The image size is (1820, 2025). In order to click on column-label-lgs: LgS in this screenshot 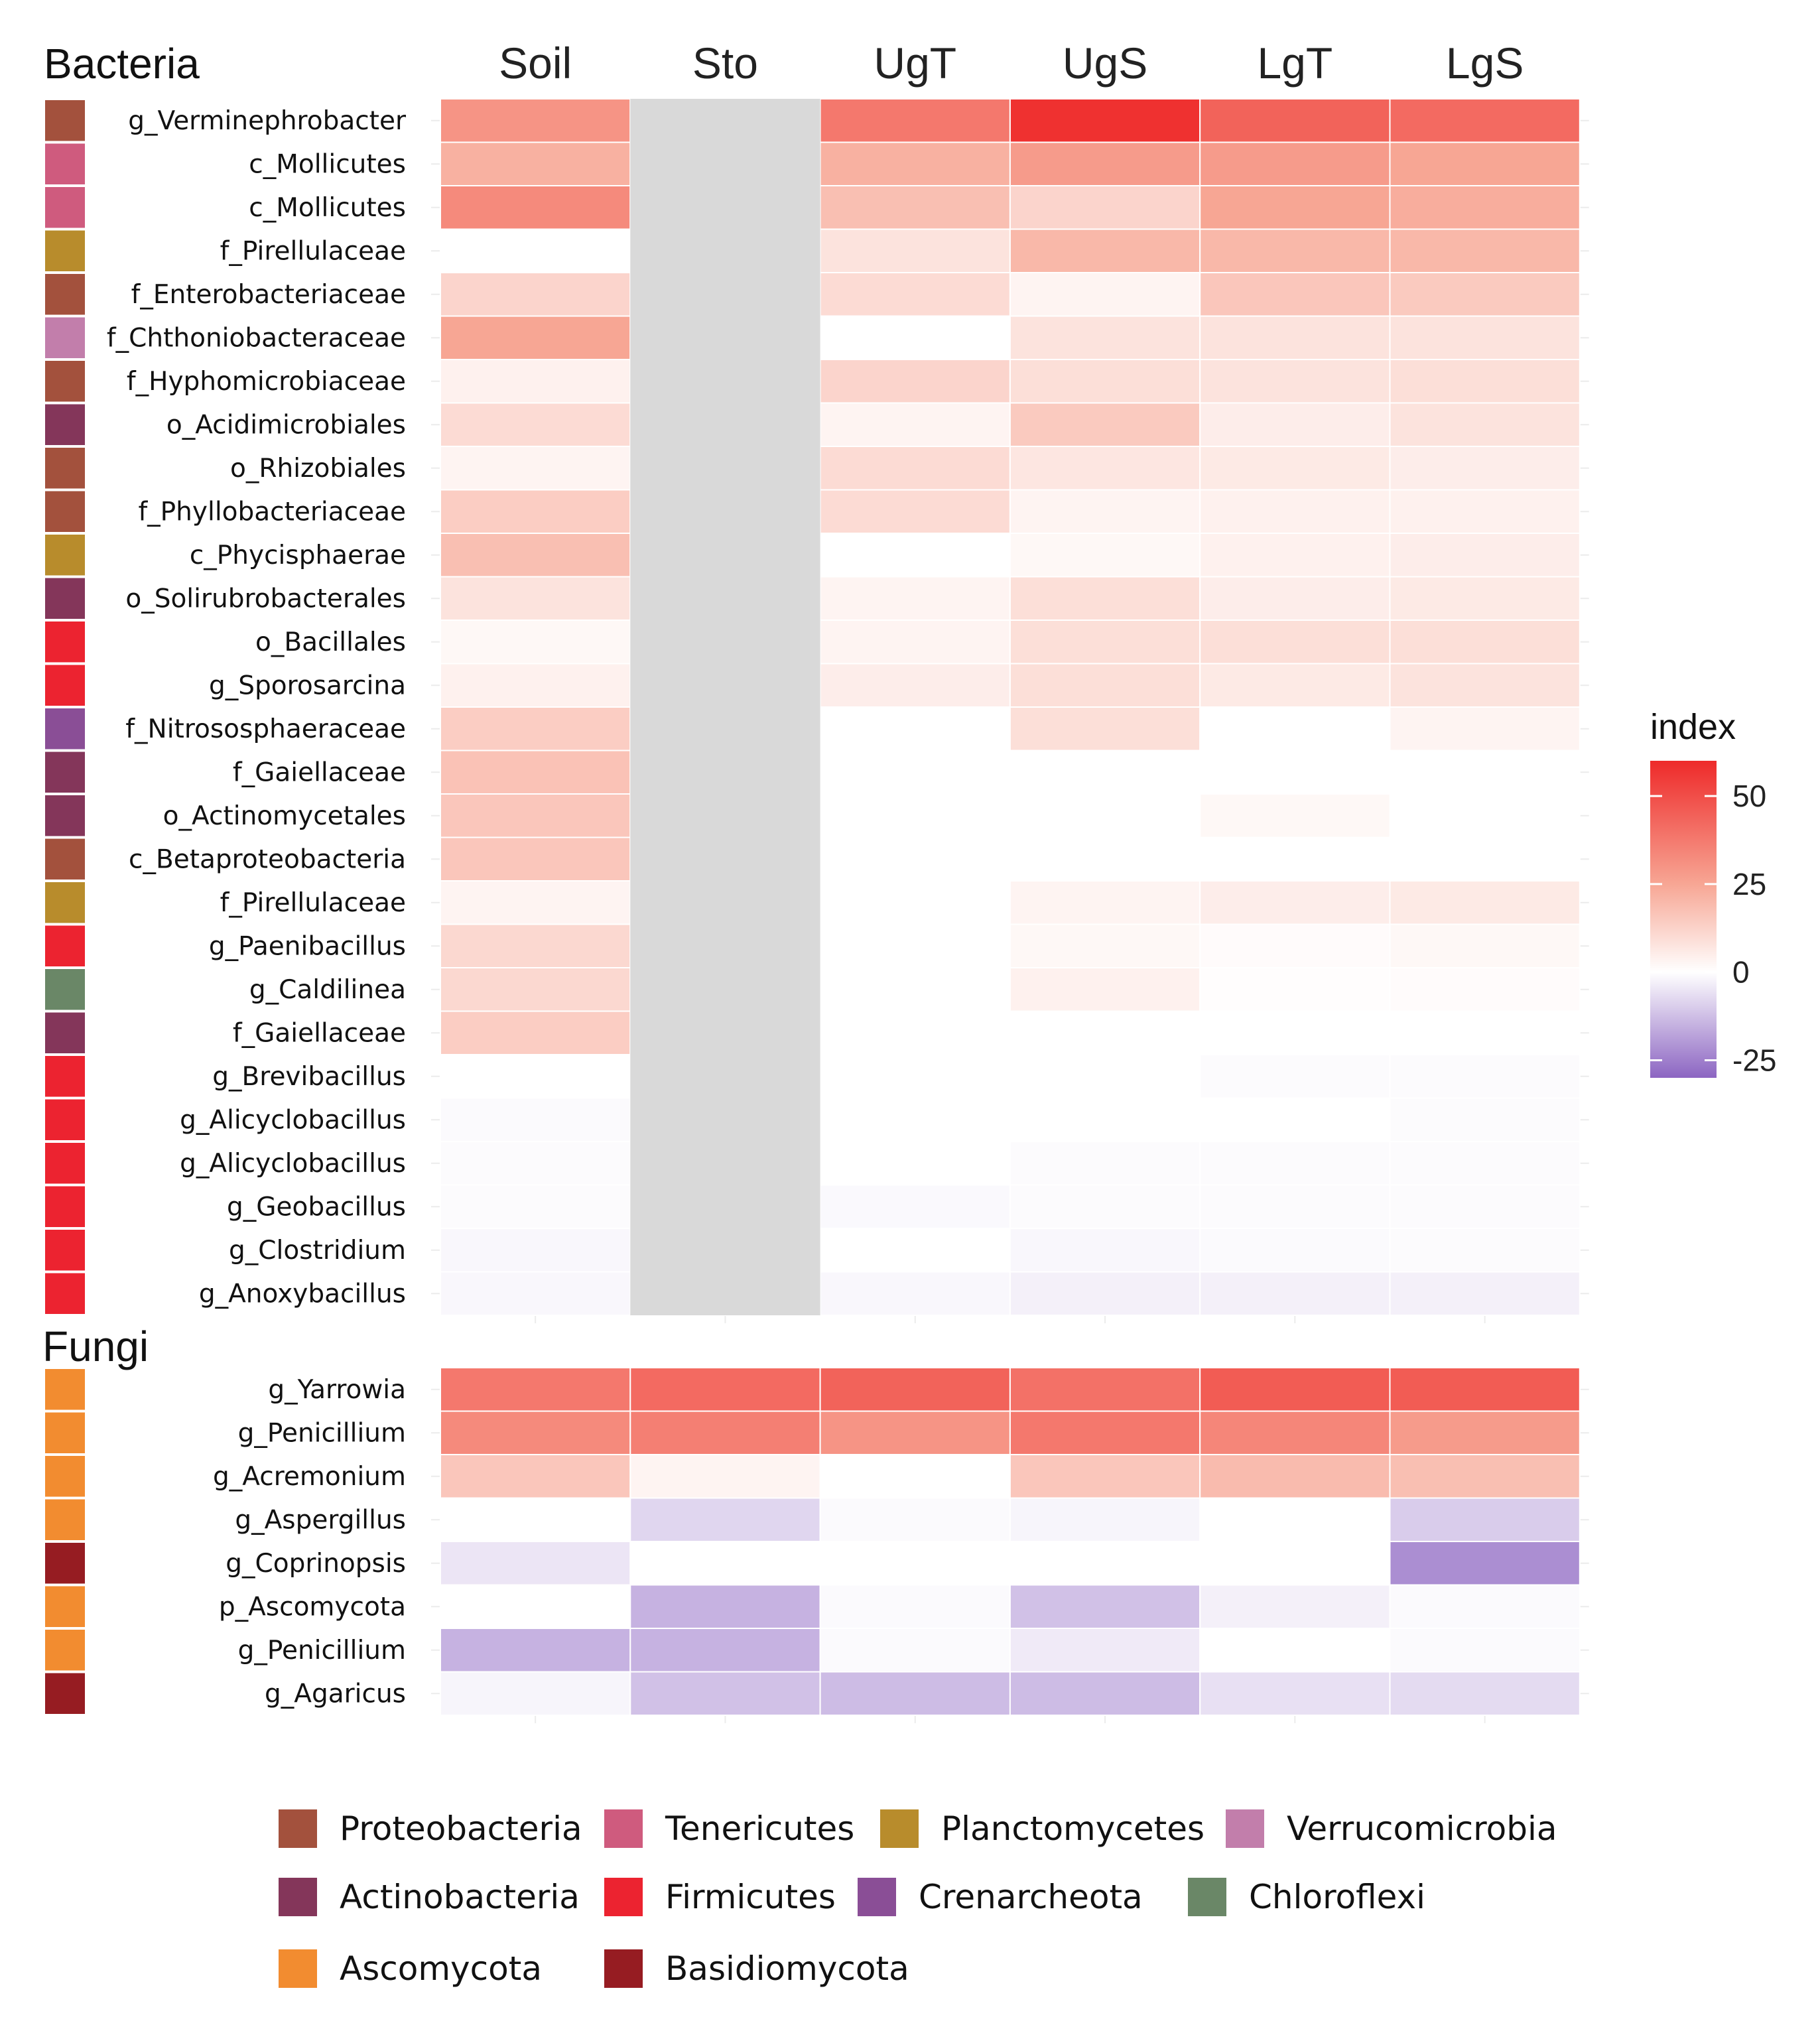, I will do `click(1485, 63)`.